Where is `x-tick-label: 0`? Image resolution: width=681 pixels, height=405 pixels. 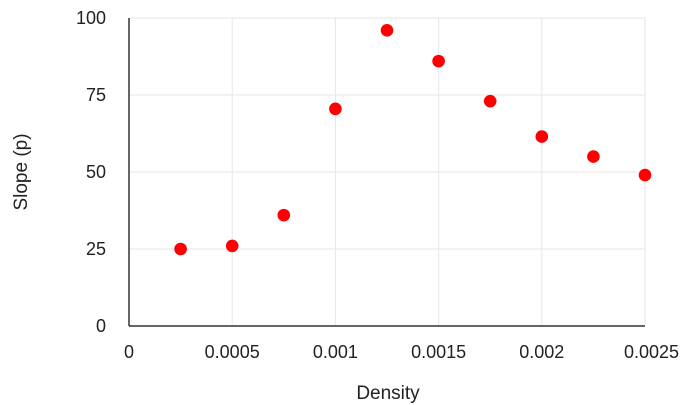
x-tick-label: 0 is located at coordinates (129, 352).